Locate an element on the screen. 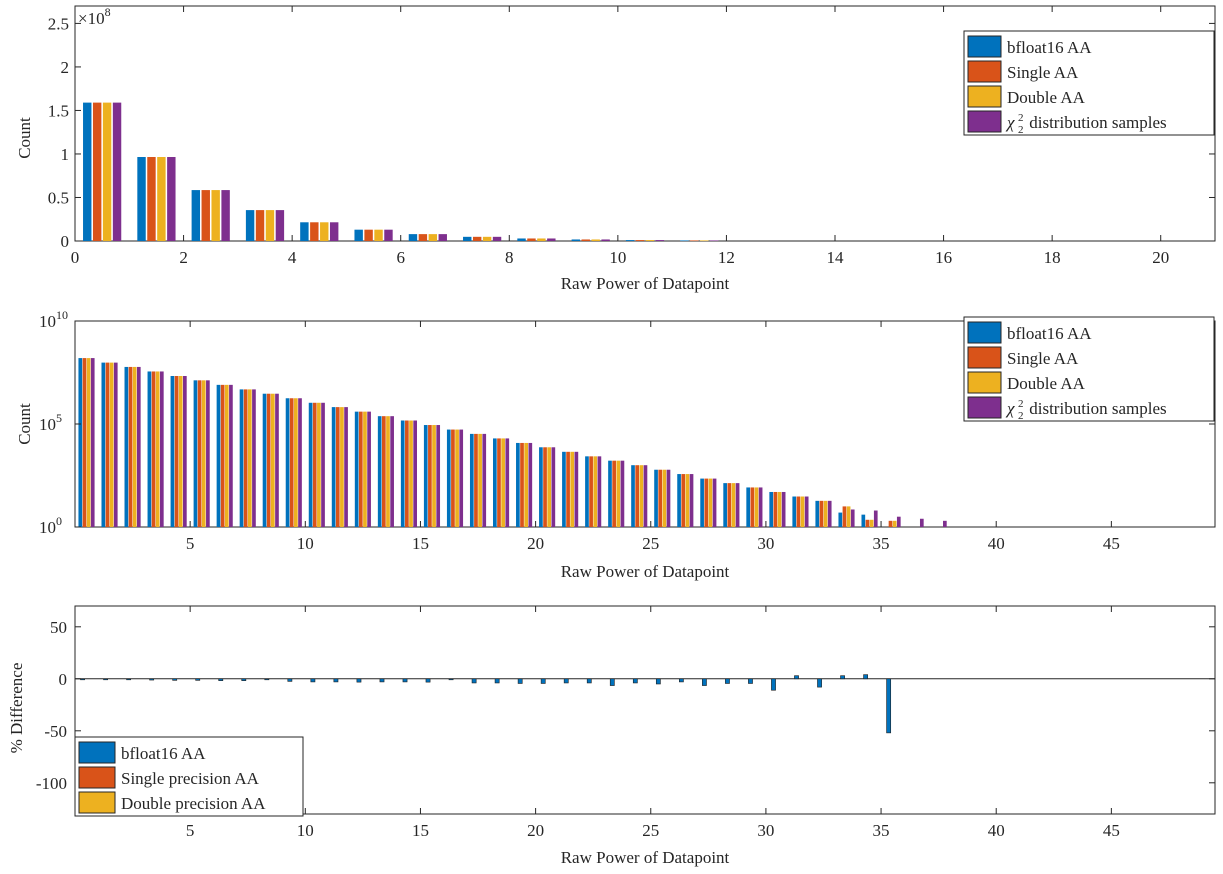 The height and width of the screenshot is (874, 1223). panel-difference-x-axis-label: Raw Power of Datapoint is located at coordinates (645, 857).